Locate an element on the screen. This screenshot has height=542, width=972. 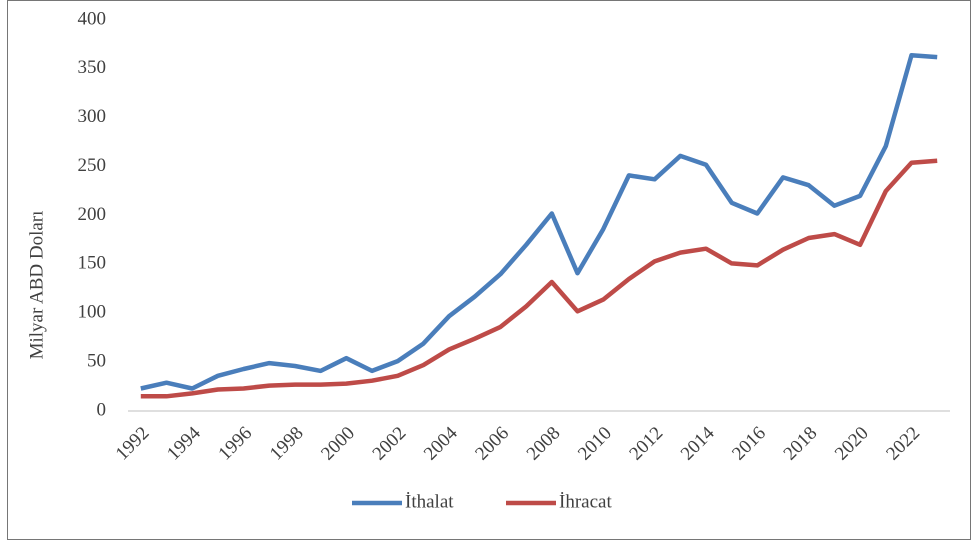
y-tick-label: 350 is located at coordinates (92, 67).